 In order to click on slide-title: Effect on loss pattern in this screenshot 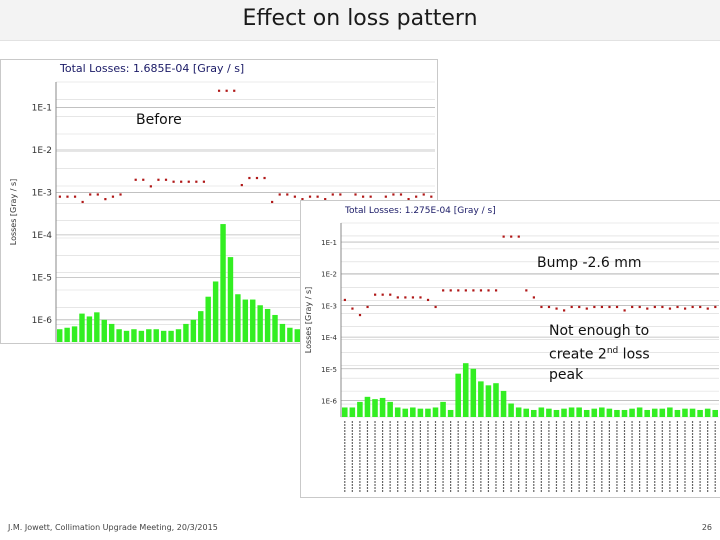, I will do `click(360, 18)`.